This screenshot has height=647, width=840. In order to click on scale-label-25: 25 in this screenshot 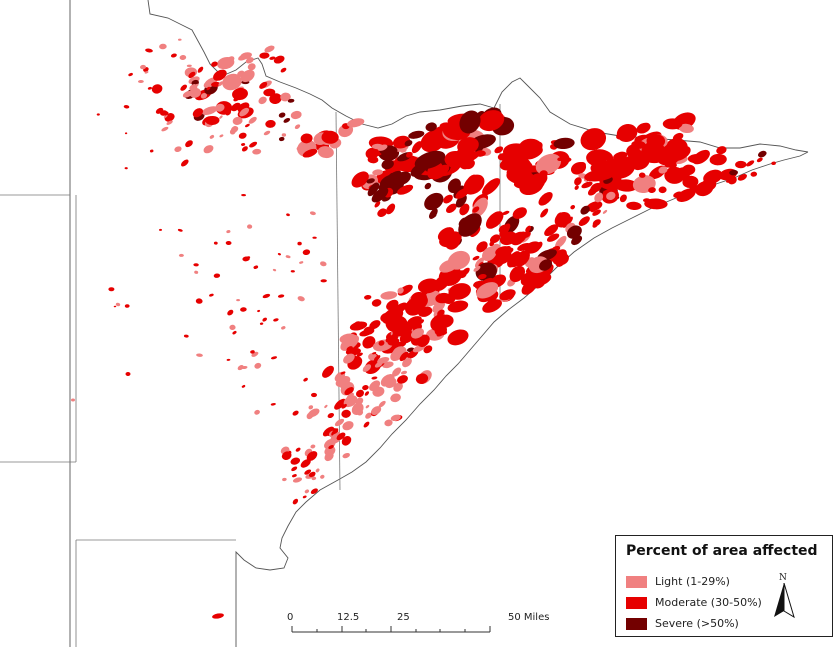, I will do `click(403, 617)`.